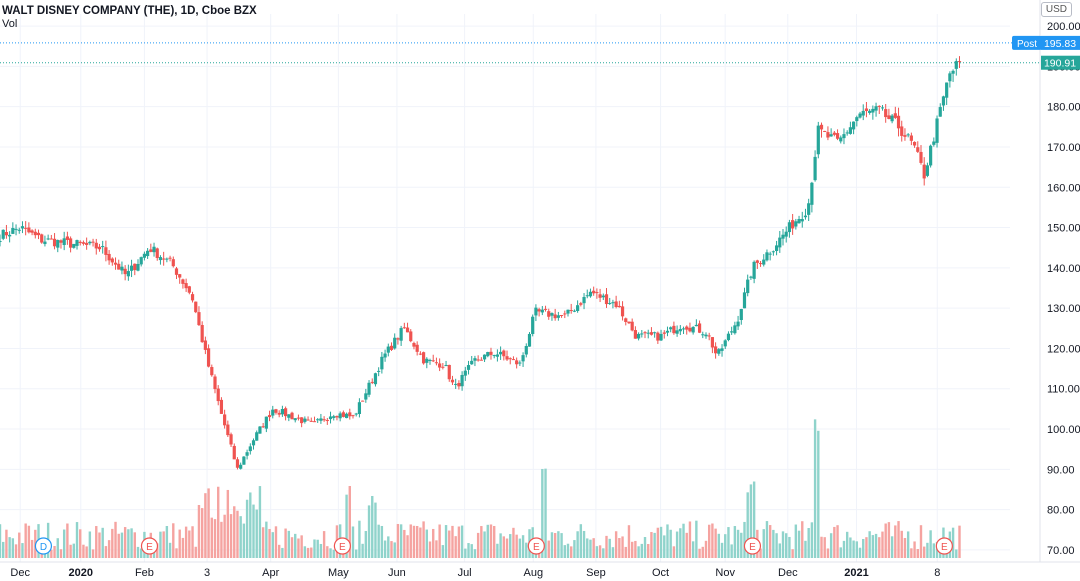 The height and width of the screenshot is (581, 1080). What do you see at coordinates (1063, 309) in the screenshot?
I see `y-tick-label: 130.00` at bounding box center [1063, 309].